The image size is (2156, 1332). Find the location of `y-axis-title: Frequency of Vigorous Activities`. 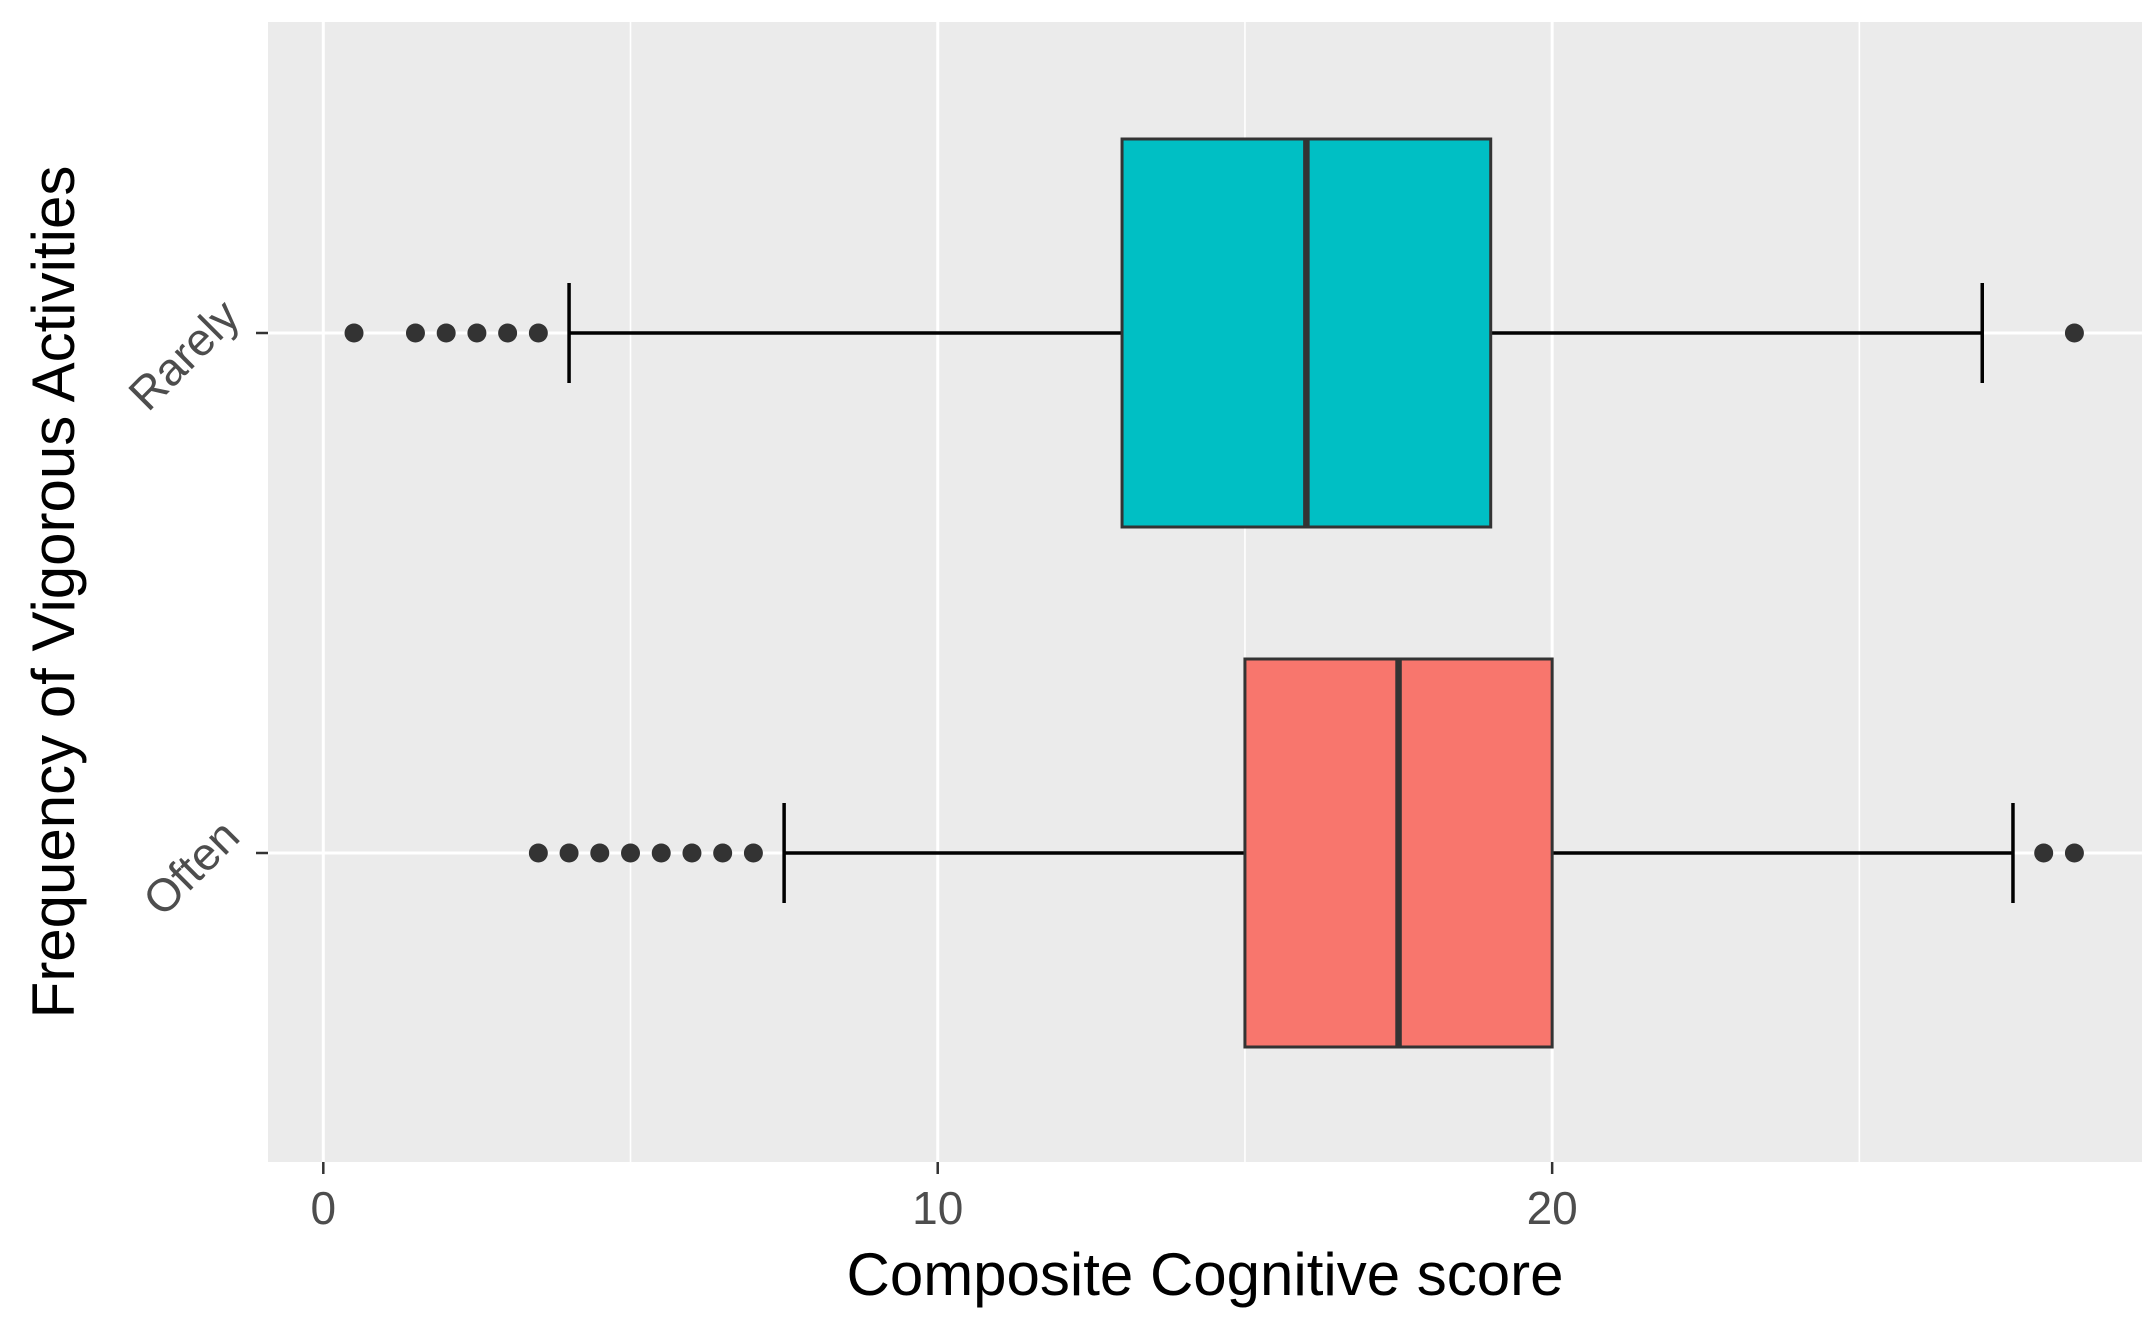

y-axis-title: Frequency of Vigorous Activities is located at coordinates (53, 592).